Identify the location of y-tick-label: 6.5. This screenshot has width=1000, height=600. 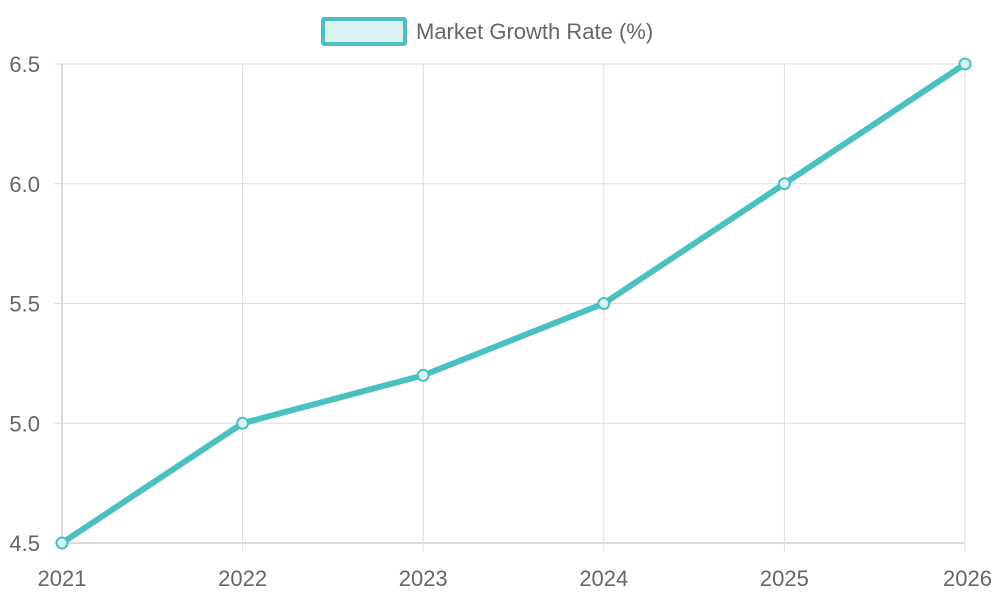
(24, 64).